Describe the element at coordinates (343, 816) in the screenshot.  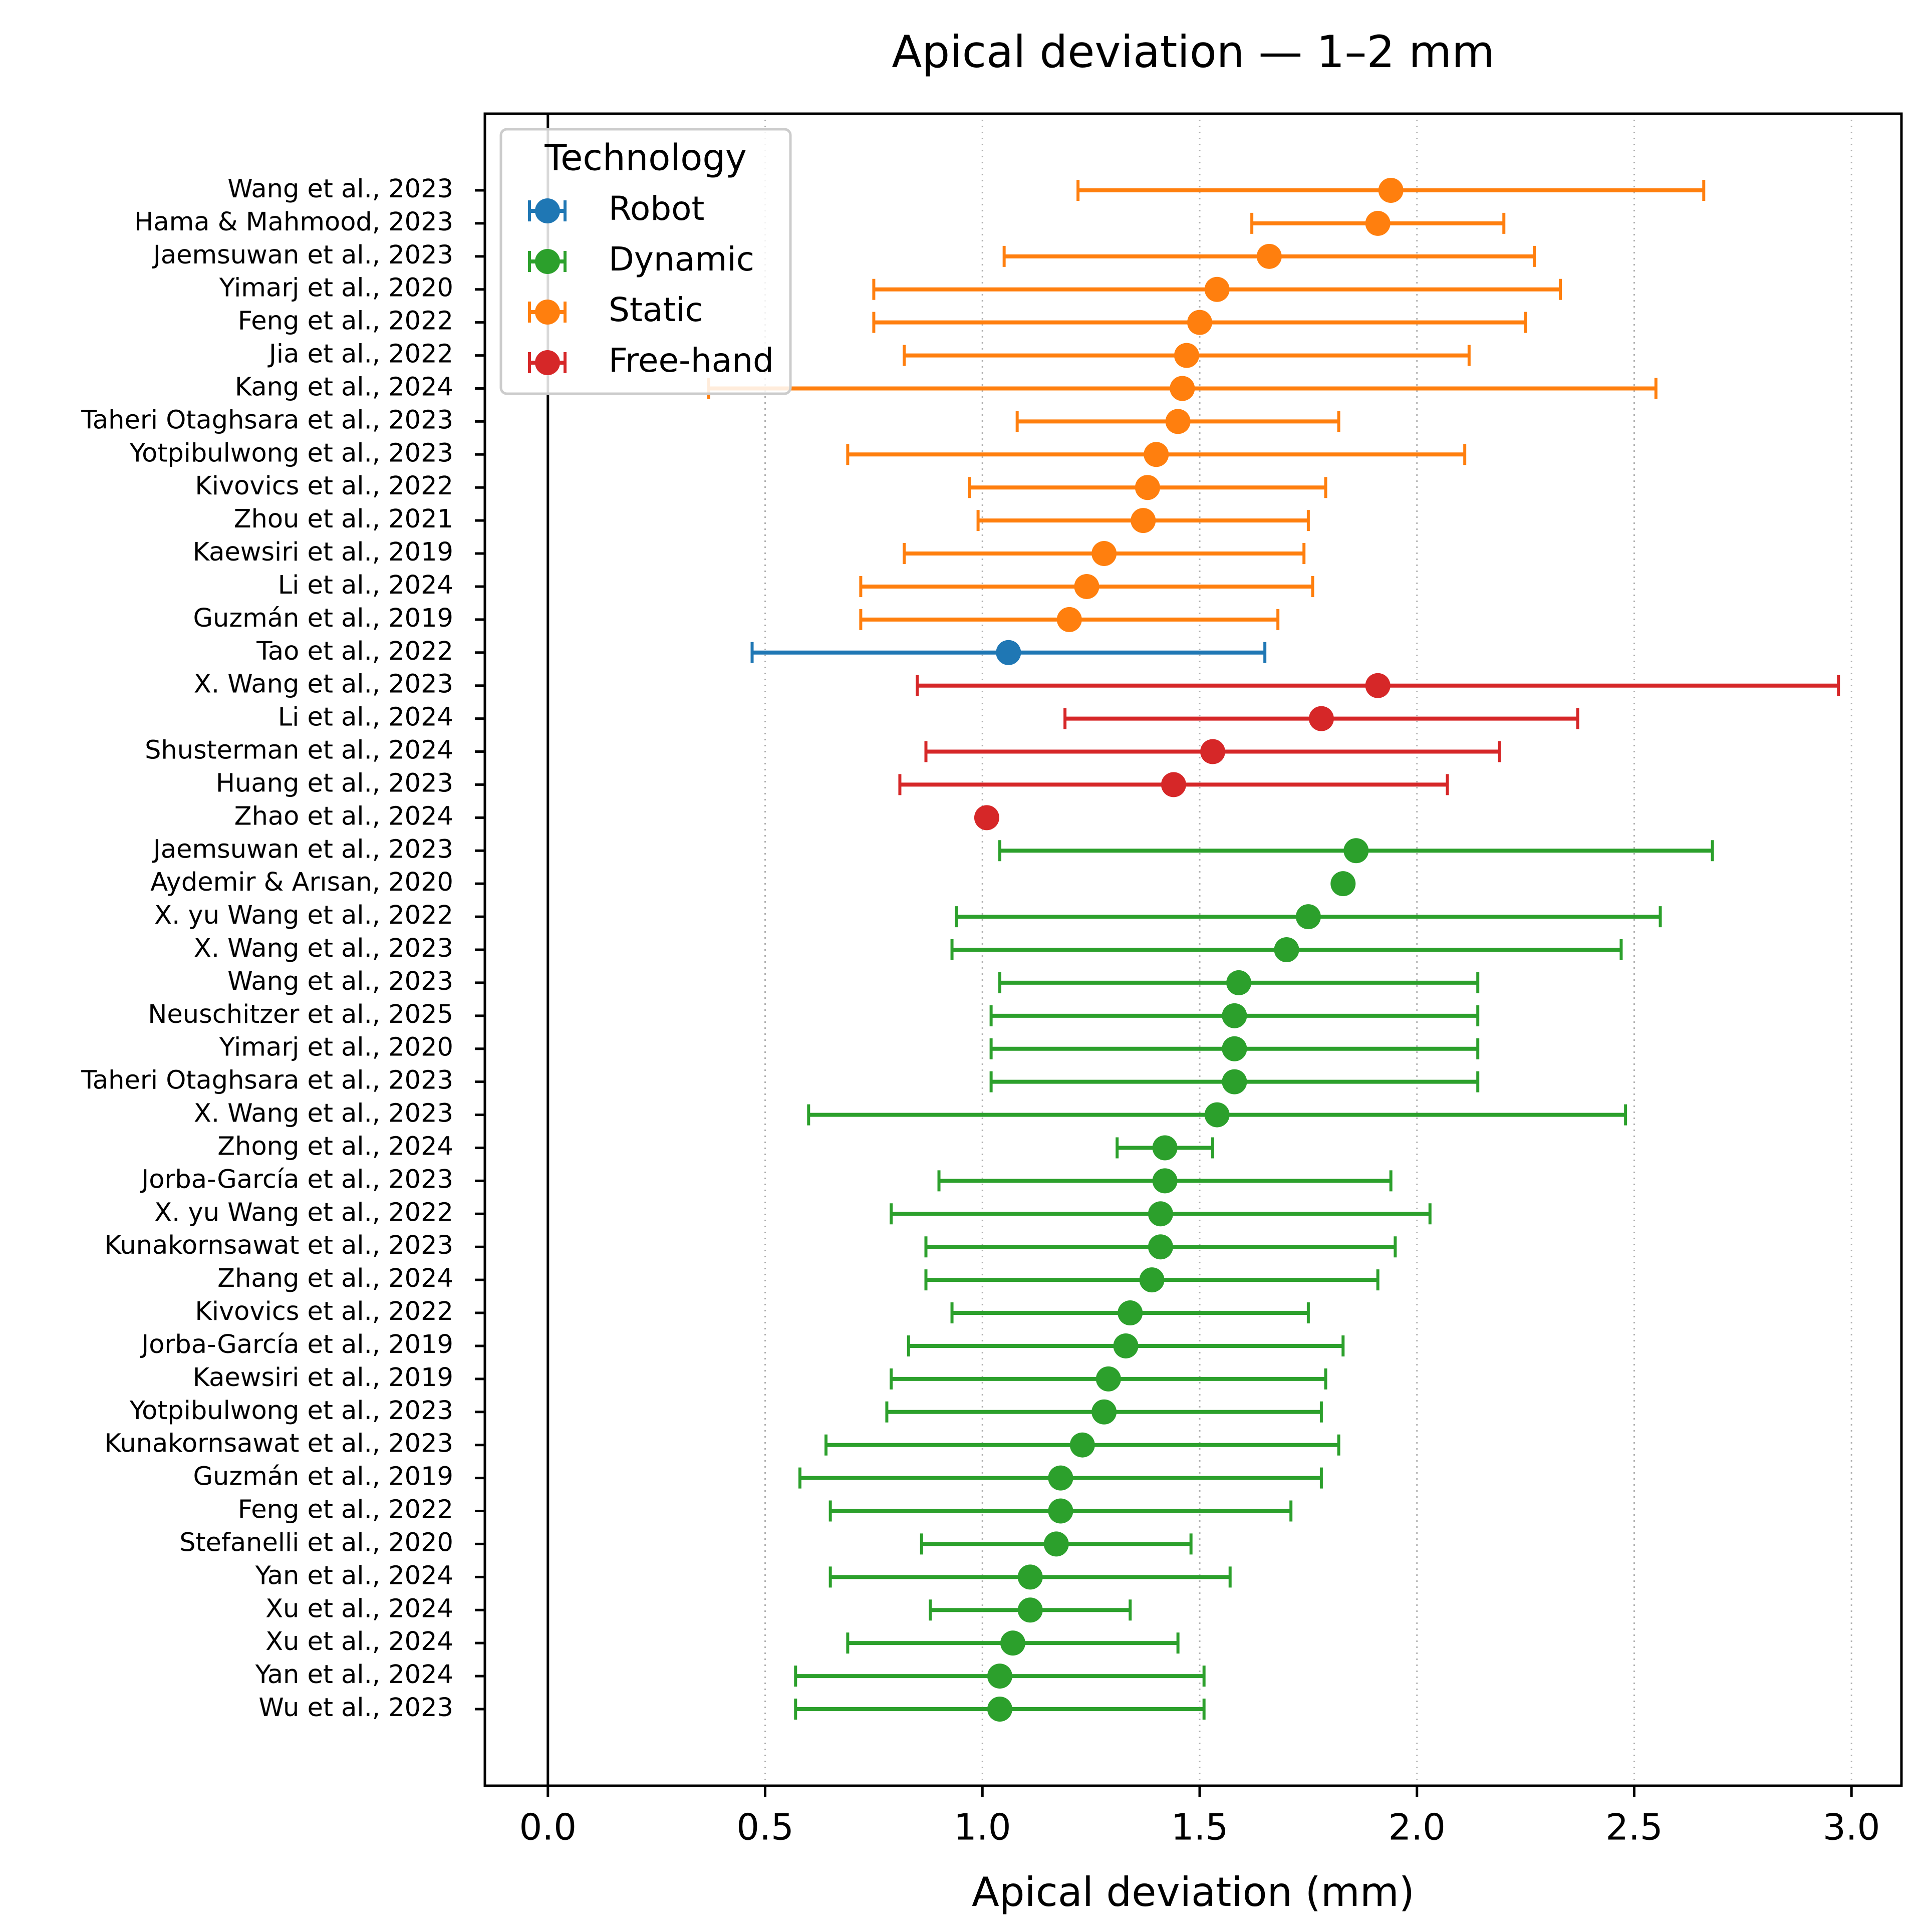
I see `study-label: Zhao et al., 2024` at that location.